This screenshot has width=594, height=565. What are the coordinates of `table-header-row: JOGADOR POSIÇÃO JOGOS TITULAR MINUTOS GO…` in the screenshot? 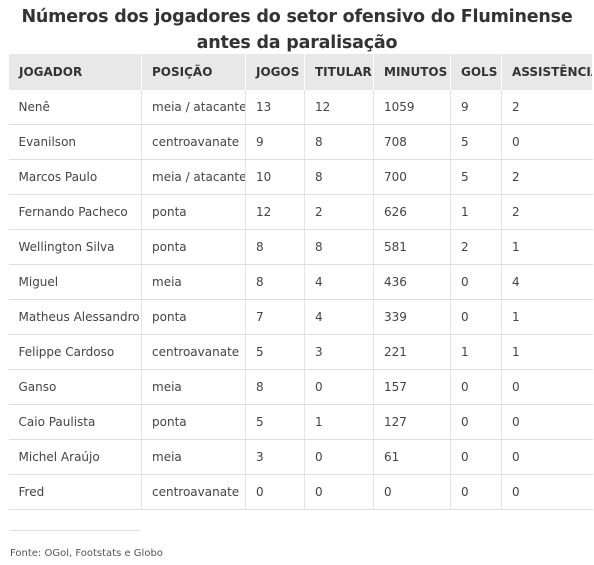 It's located at (300, 72).